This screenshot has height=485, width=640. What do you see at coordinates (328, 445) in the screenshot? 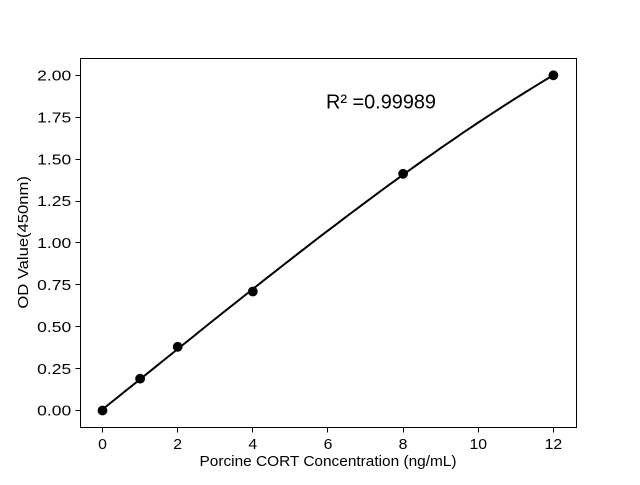
I see `svg-text: 6` at bounding box center [328, 445].